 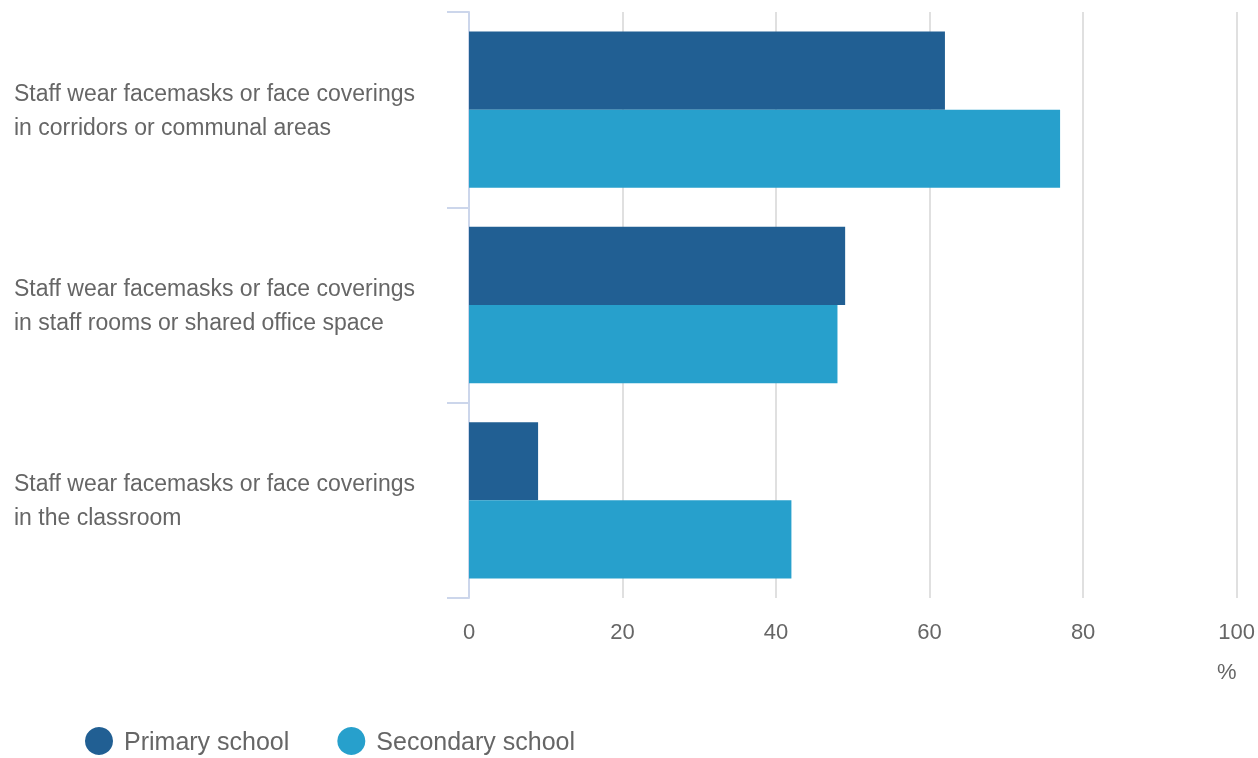 I want to click on x-tick-label: 100, so click(x=1237, y=631).